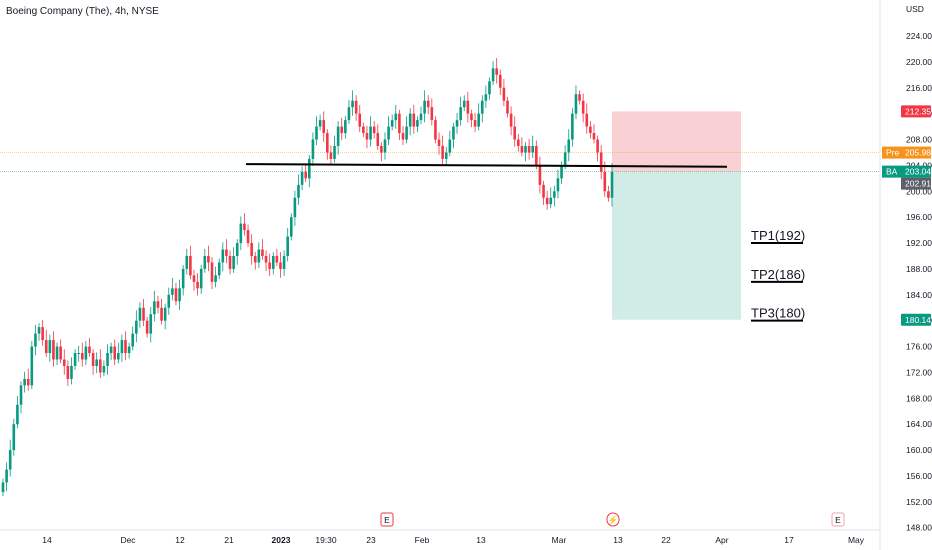  Describe the element at coordinates (906, 171) in the screenshot. I see `current-price-tag-bg` at that location.